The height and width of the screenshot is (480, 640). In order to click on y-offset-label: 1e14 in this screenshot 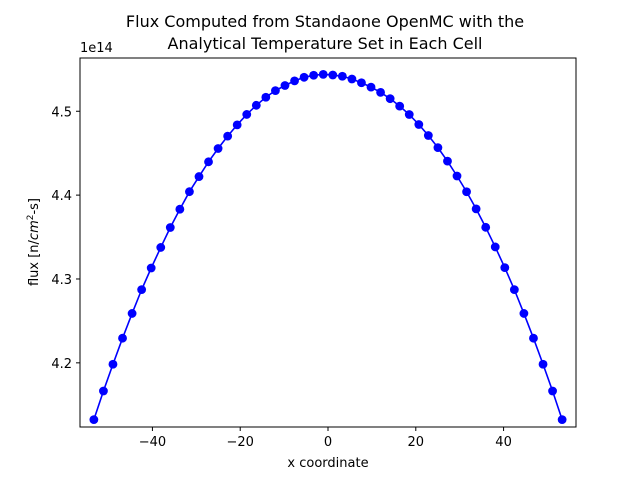, I will do `click(96, 48)`.